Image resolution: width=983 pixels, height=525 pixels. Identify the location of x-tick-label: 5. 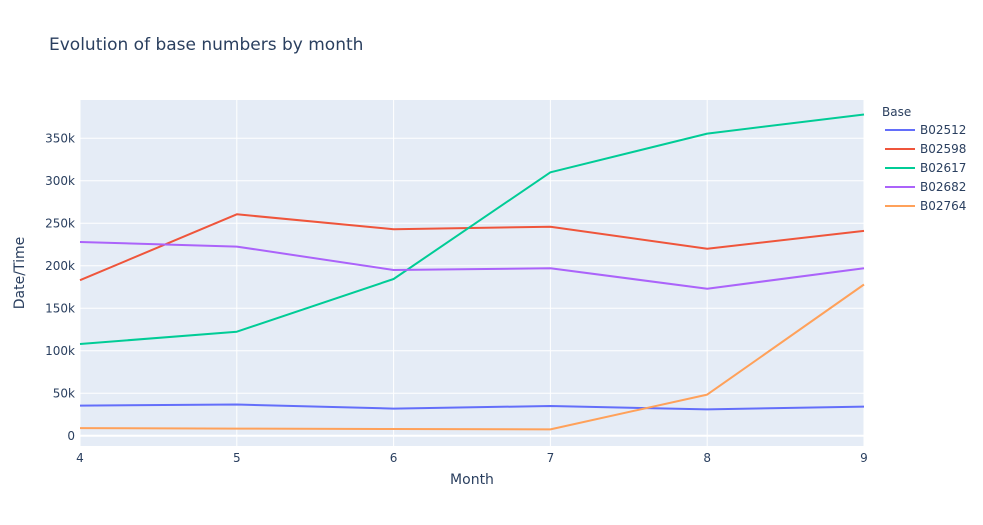
(237, 458).